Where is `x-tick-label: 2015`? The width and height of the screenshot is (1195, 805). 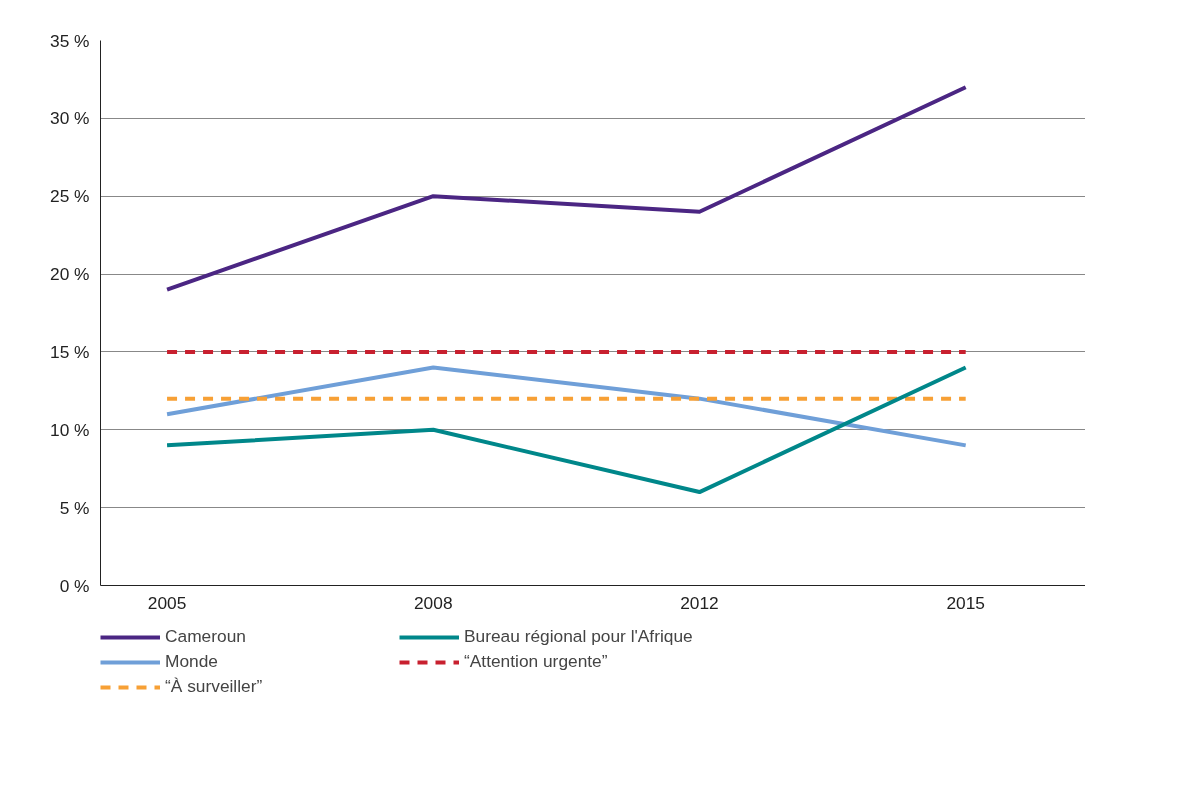
x-tick-label: 2015 is located at coordinates (965, 602).